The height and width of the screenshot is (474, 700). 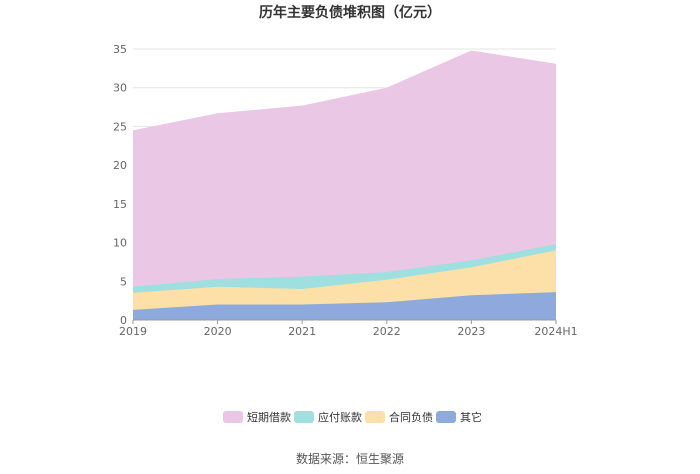 What do you see at coordinates (120, 88) in the screenshot?
I see `y-tick-label: 30` at bounding box center [120, 88].